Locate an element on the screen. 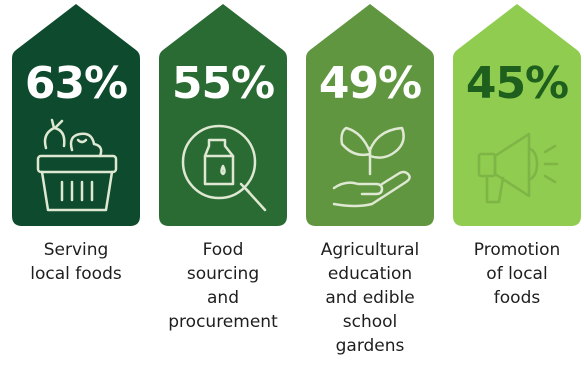  basket-of-vegetables-icon is located at coordinates (77, 165).